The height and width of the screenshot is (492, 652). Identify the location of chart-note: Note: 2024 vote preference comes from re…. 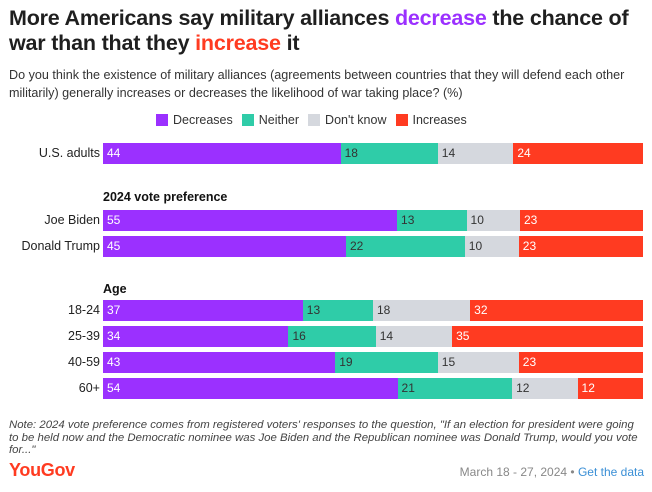
(323, 437).